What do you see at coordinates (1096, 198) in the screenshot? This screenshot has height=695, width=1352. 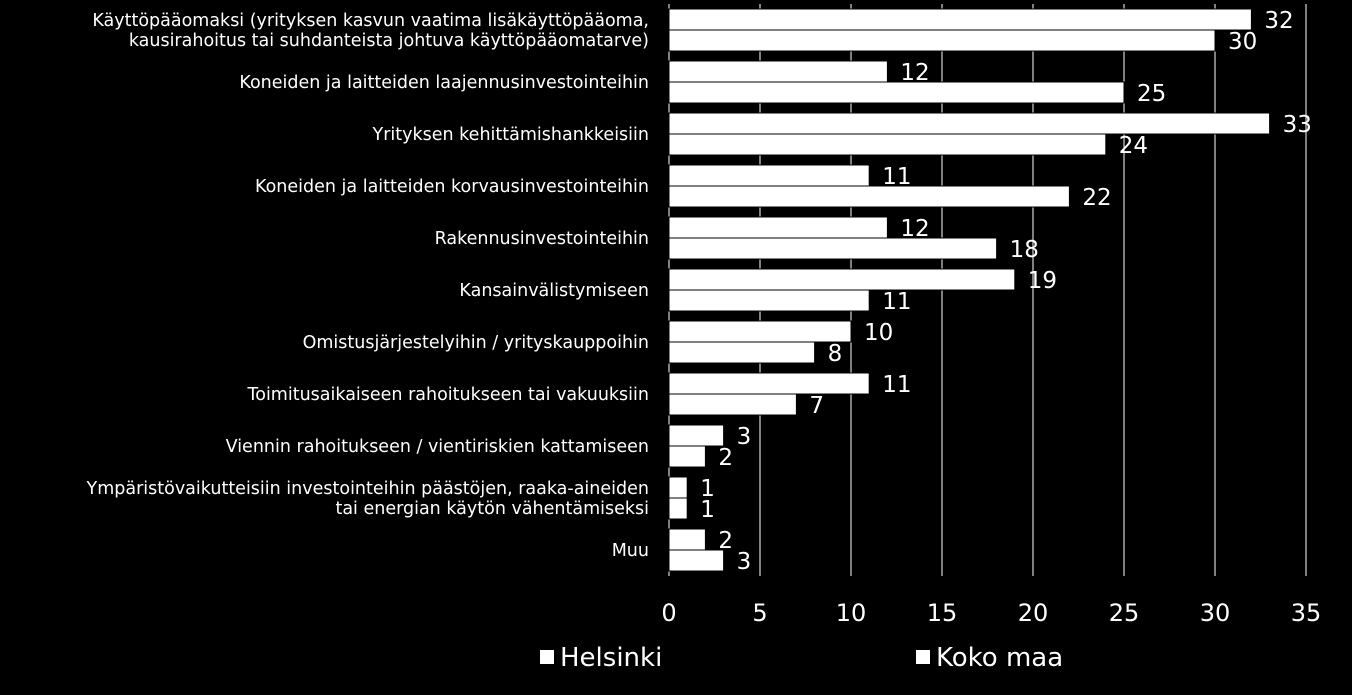 I see `data-label-koko-maa-3: 22` at bounding box center [1096, 198].